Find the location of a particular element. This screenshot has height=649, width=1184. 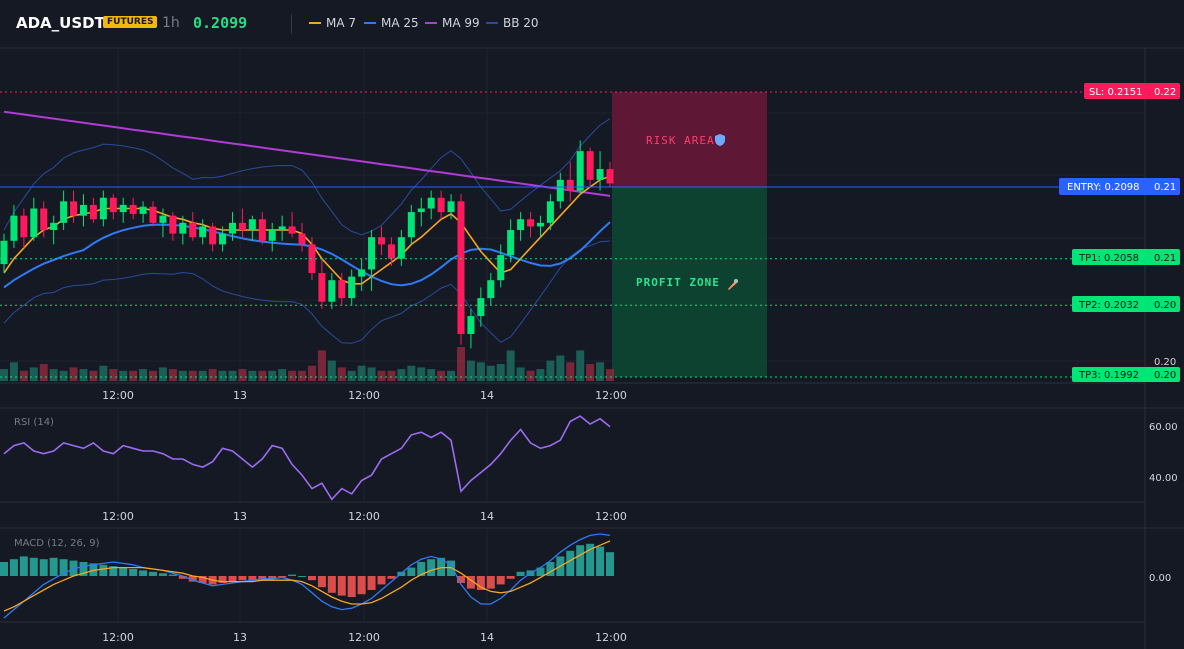

rsi-tick-40: 40.00 is located at coordinates (1163, 478).